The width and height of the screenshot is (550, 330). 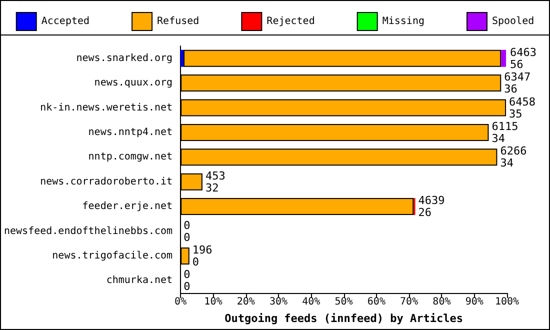 I want to click on y-tick-label: news.quux.org, so click(x=133, y=83).